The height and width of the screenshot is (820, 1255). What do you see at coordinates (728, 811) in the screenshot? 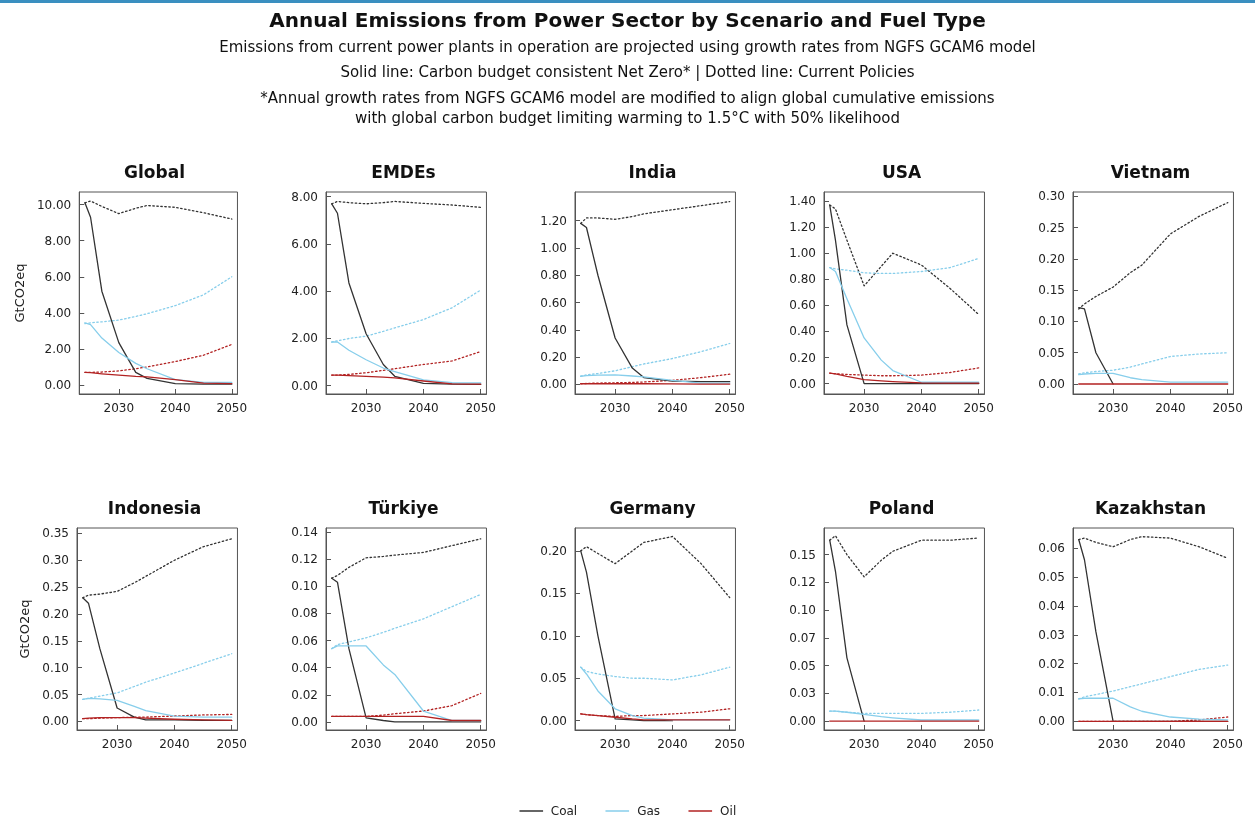
I see `legend-label: Oil` at bounding box center [728, 811].